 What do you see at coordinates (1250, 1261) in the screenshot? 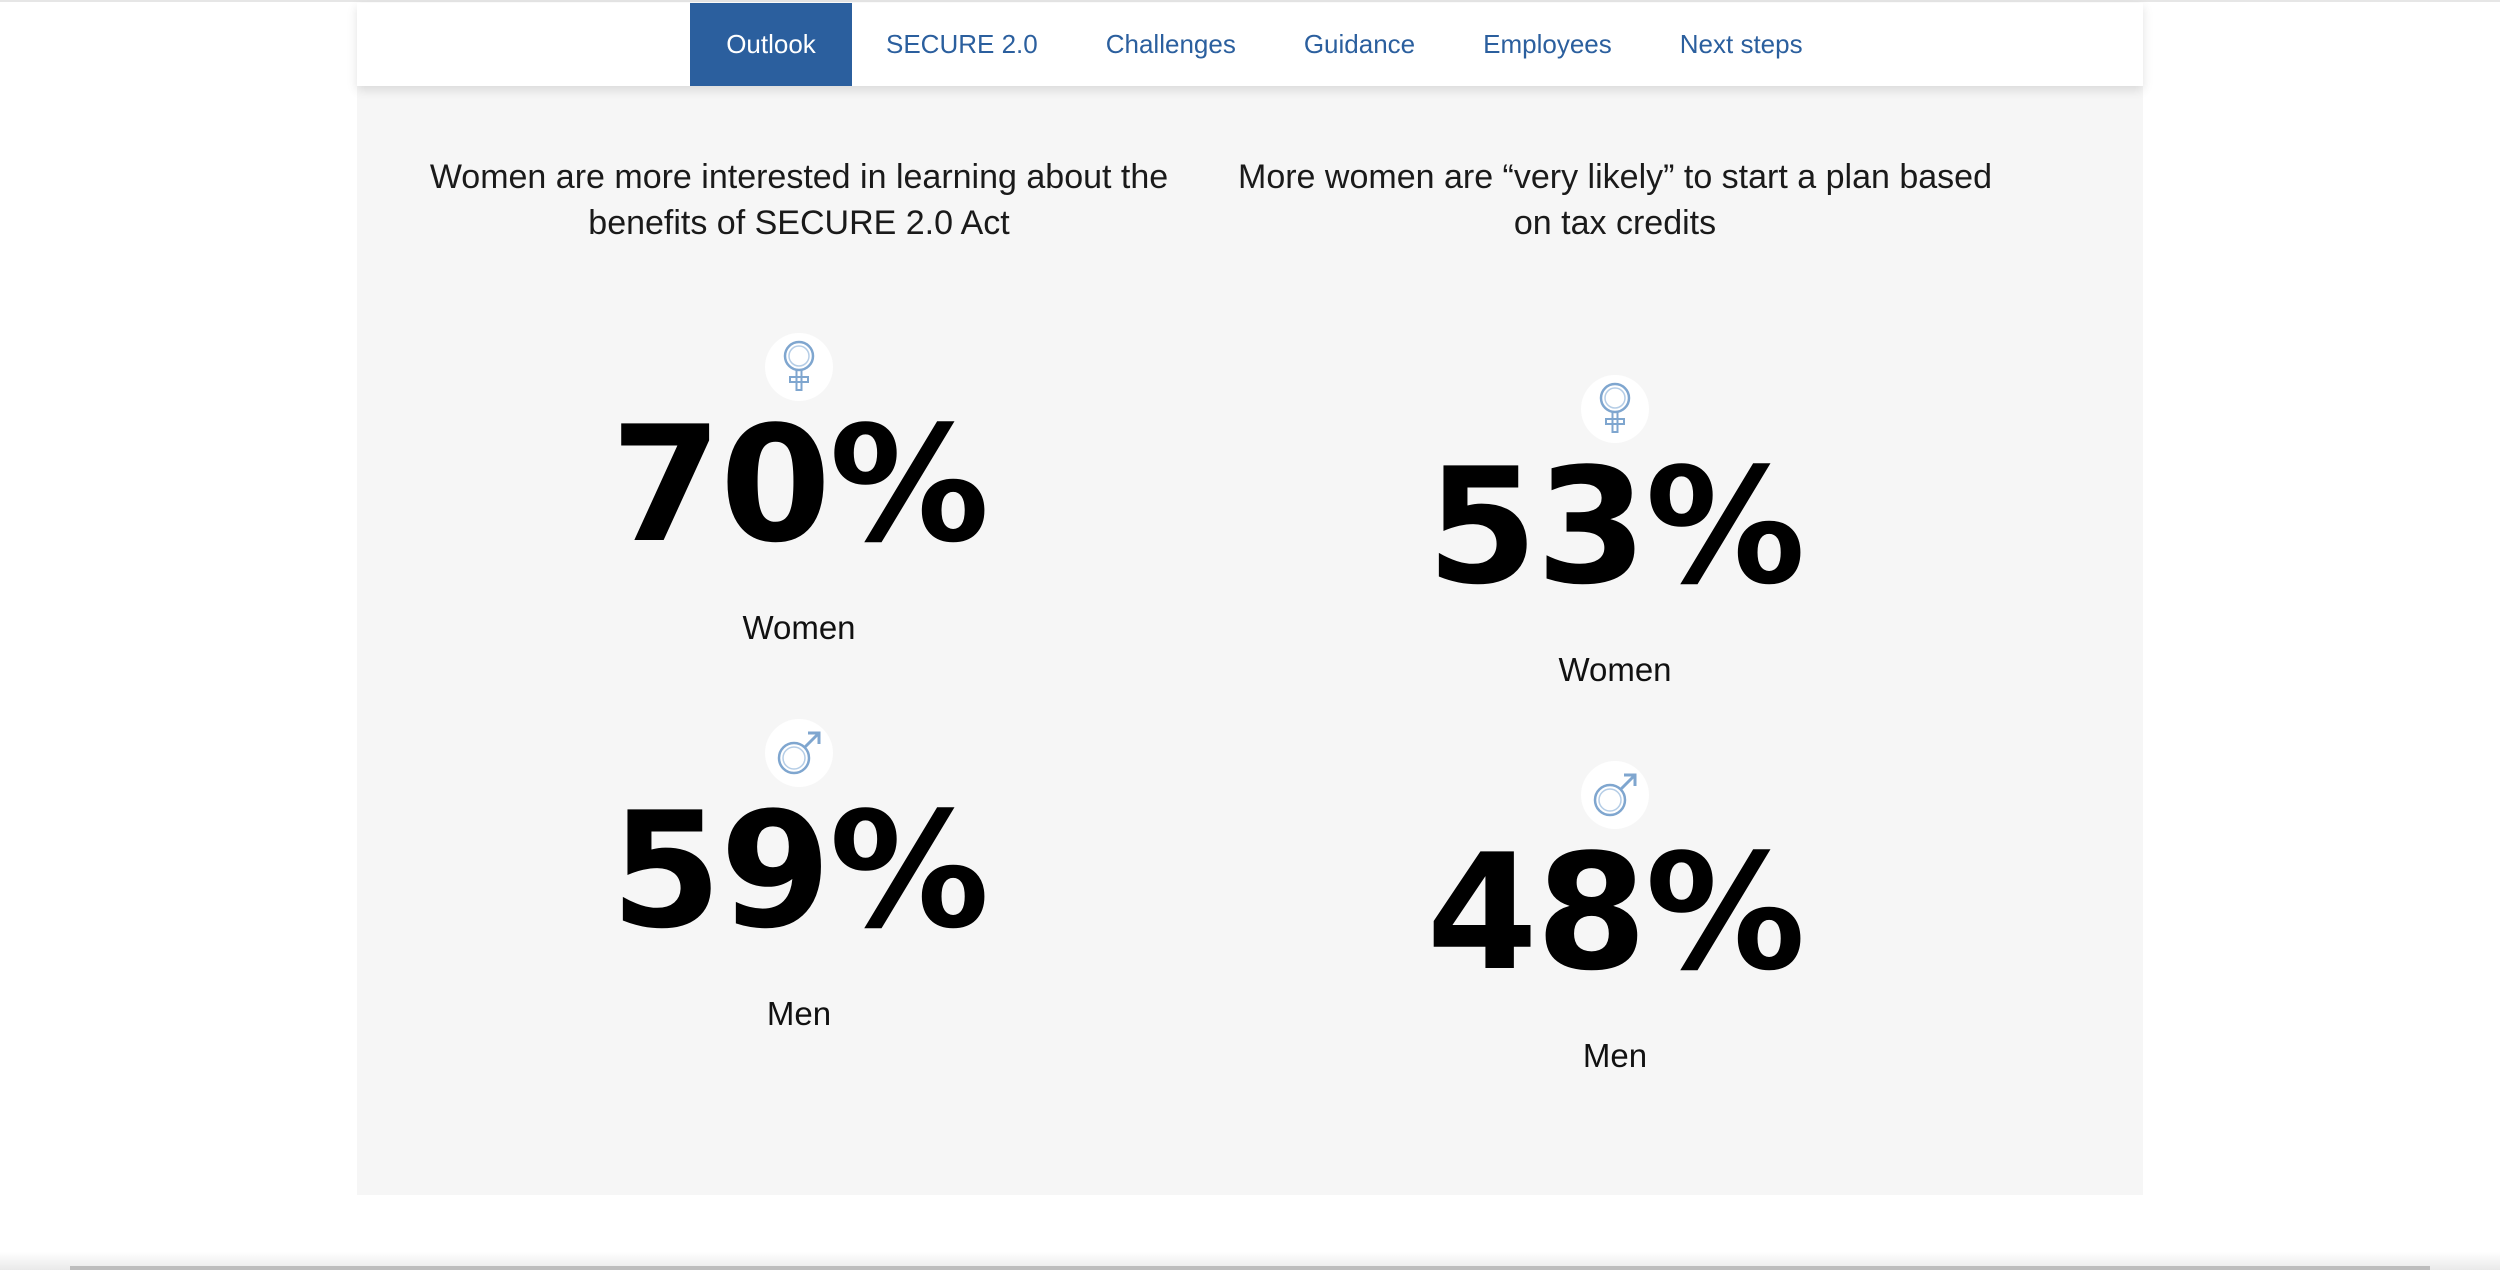
I see `bottom-shadow` at bounding box center [1250, 1261].